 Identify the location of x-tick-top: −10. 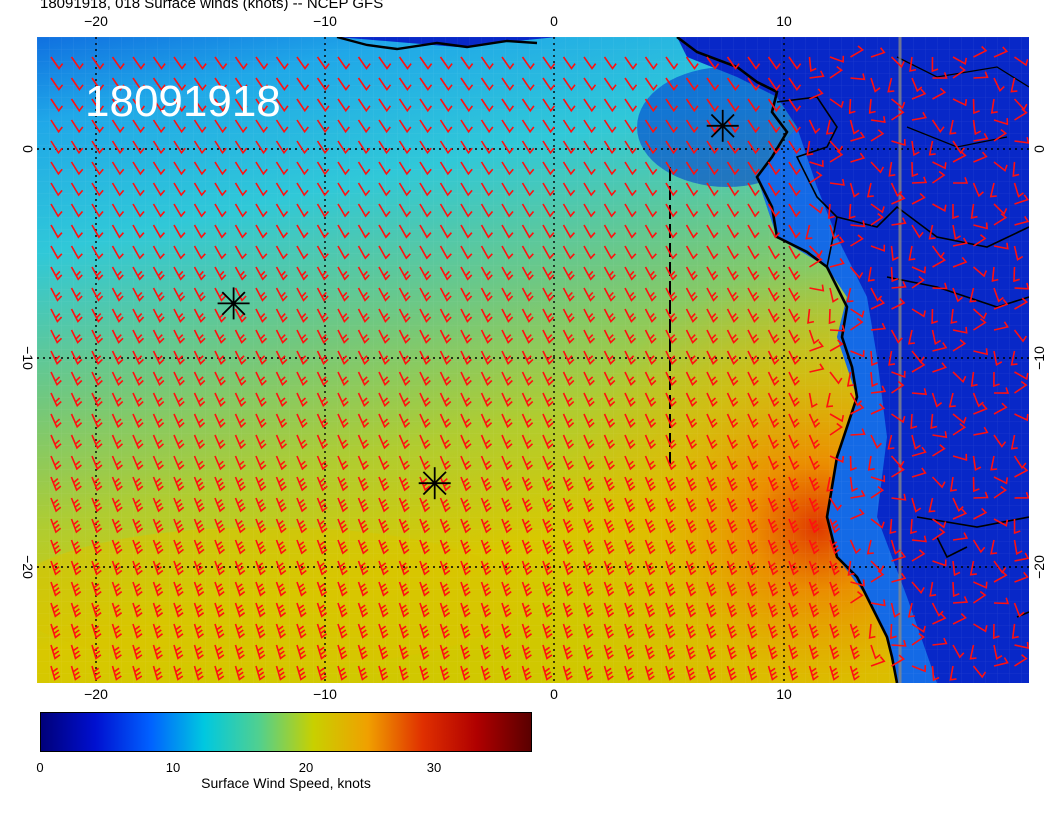
(325, 21).